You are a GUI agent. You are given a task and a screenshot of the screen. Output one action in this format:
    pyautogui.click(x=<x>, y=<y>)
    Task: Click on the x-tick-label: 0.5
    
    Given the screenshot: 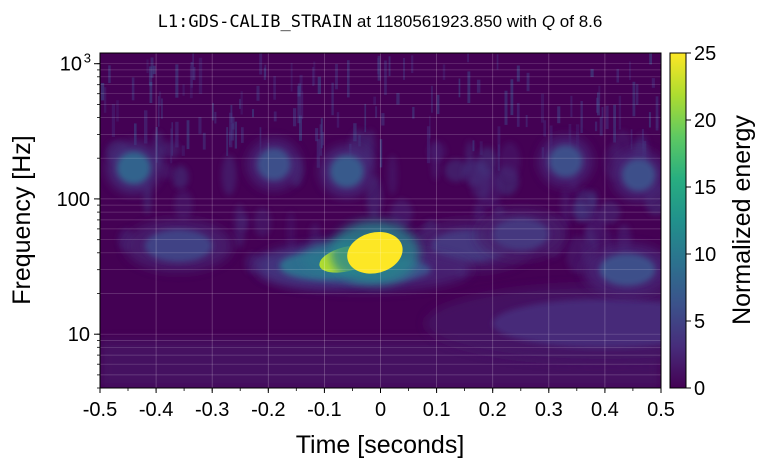 What is the action you would take?
    pyautogui.click(x=661, y=410)
    